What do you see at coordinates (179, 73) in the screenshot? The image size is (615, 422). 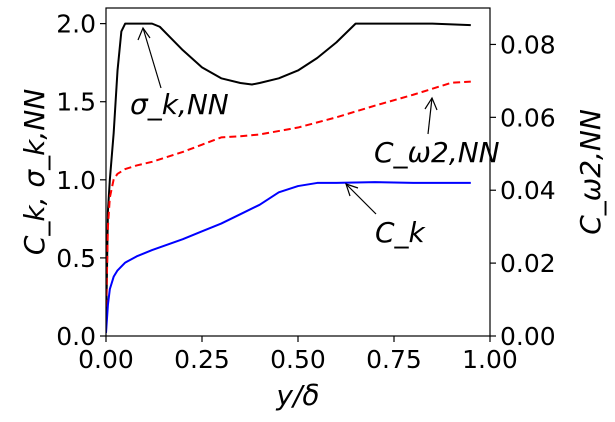 I see `annotation-sigma: σ_k,NN` at bounding box center [179, 73].